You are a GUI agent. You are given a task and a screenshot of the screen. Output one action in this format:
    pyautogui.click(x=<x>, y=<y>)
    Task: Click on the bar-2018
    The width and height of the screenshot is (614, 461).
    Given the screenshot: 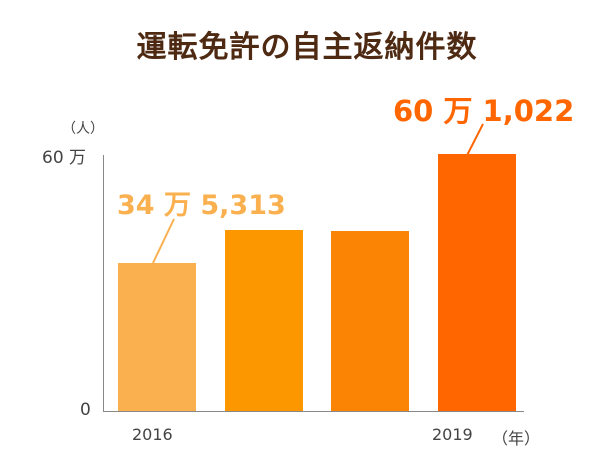 What is the action you would take?
    pyautogui.click(x=370, y=321)
    